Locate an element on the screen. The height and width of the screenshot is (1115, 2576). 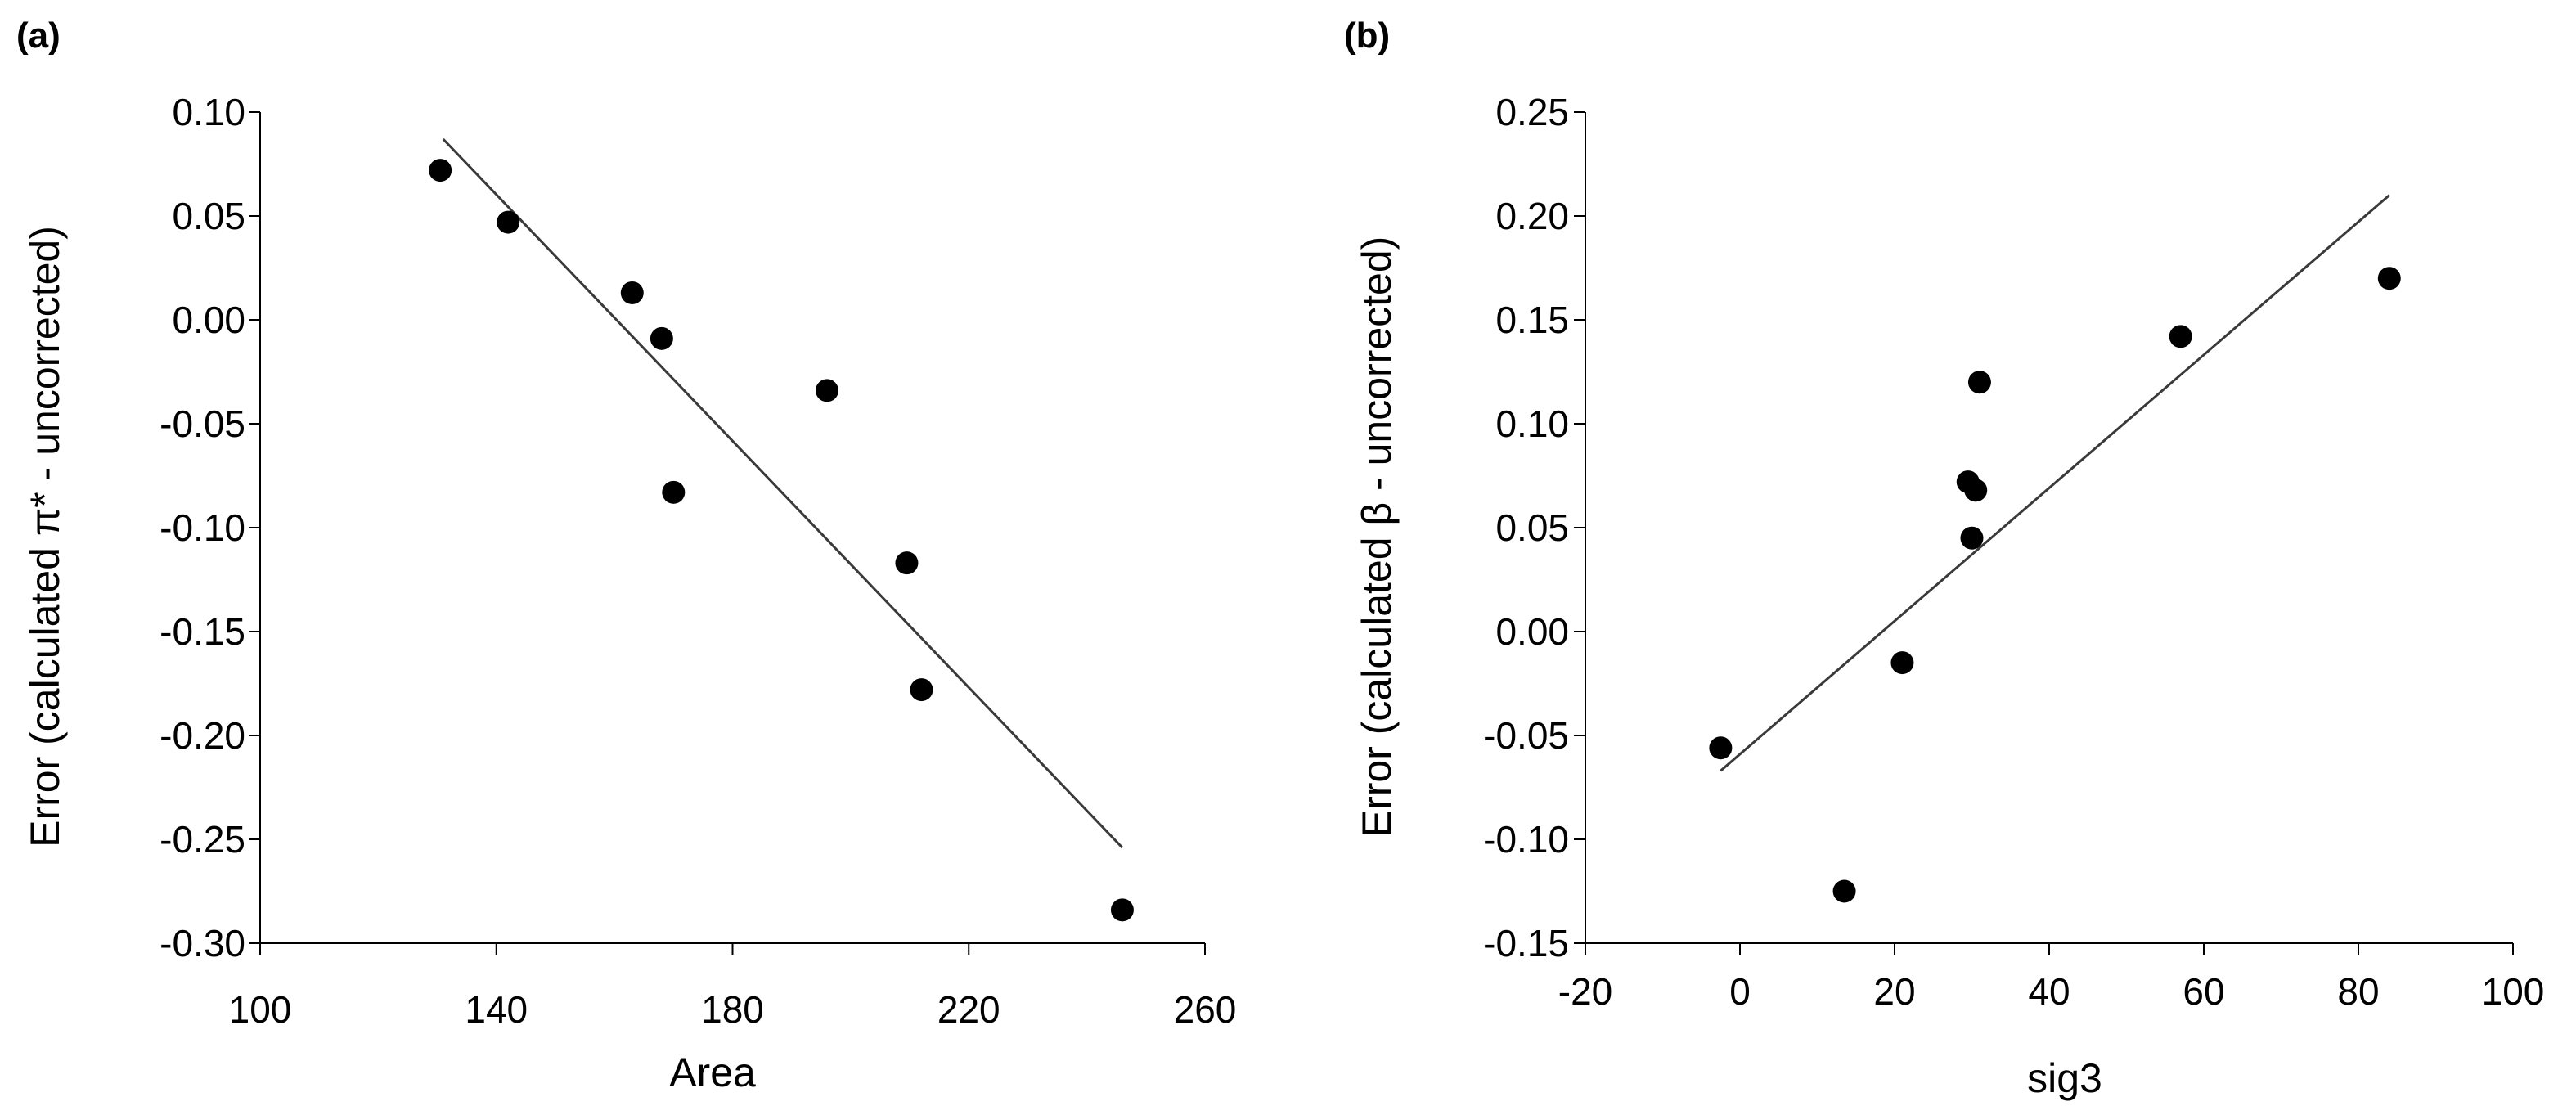
panel-a-x-axis-title: Area is located at coordinates (712, 1072).